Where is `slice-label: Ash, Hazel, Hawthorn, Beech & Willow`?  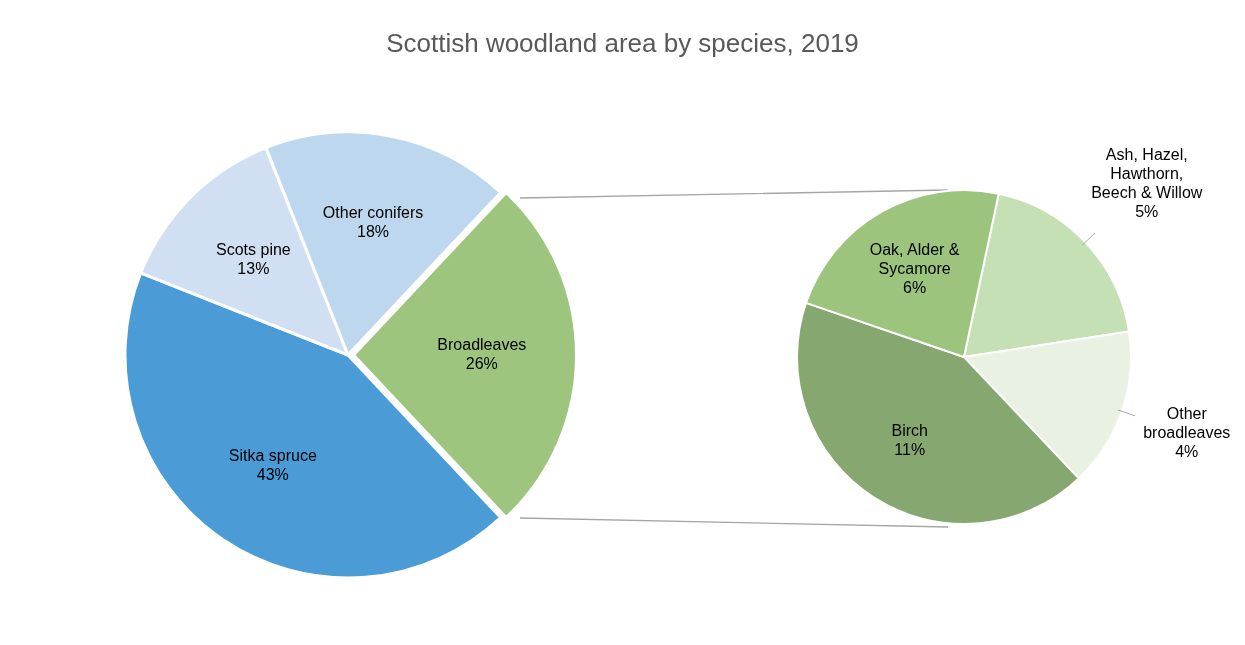 slice-label: Ash, Hazel, Hawthorn, Beech & Willow is located at coordinates (1147, 174).